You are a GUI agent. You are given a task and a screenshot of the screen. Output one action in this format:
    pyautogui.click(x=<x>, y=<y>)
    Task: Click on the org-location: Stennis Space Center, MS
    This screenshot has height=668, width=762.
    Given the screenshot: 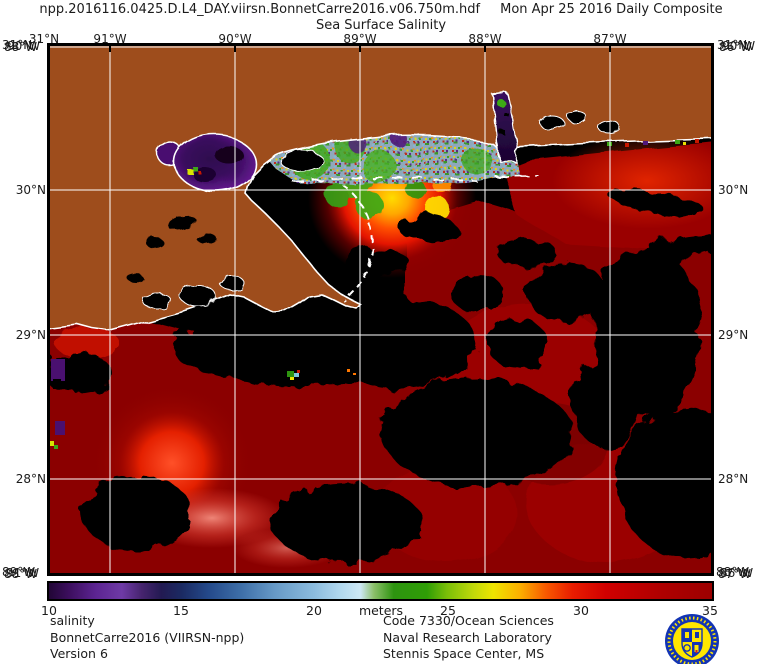 What is the action you would take?
    pyautogui.click(x=464, y=653)
    